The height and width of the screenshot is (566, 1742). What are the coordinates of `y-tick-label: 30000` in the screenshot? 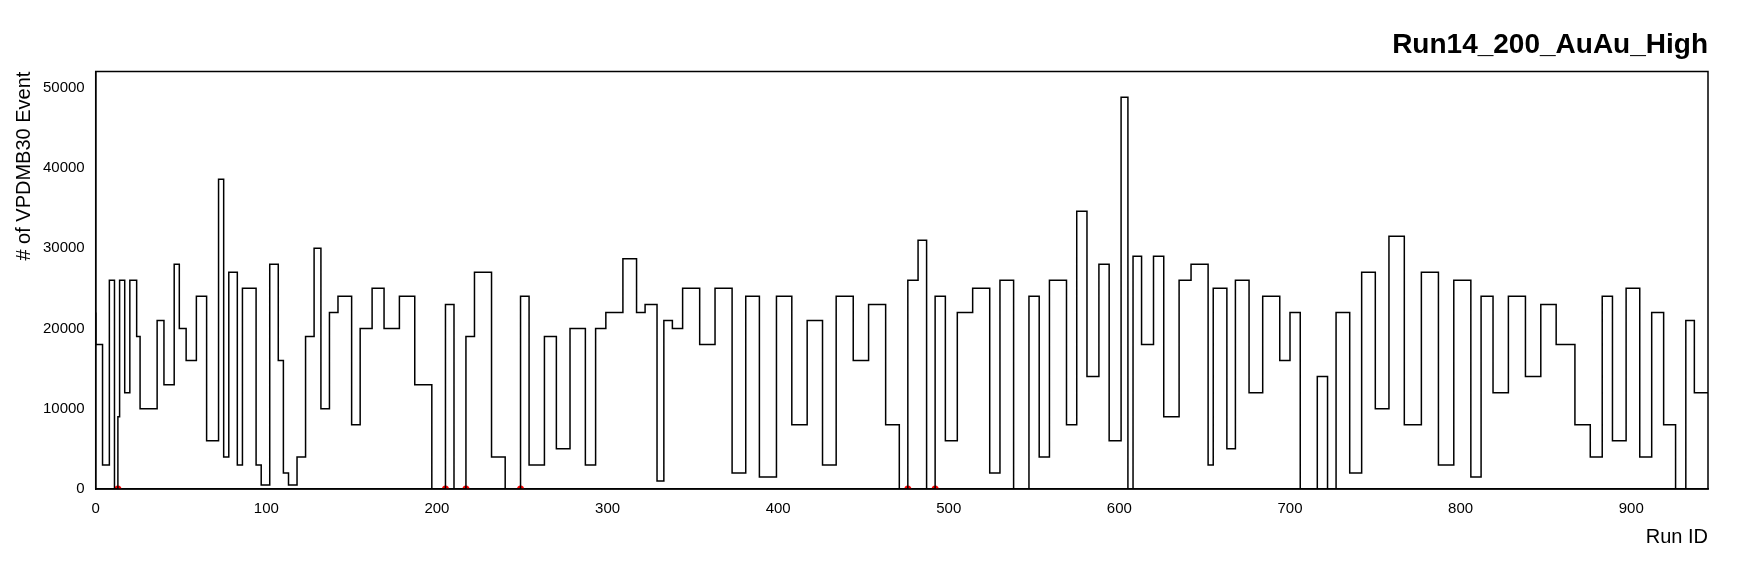 It's located at (63, 247).